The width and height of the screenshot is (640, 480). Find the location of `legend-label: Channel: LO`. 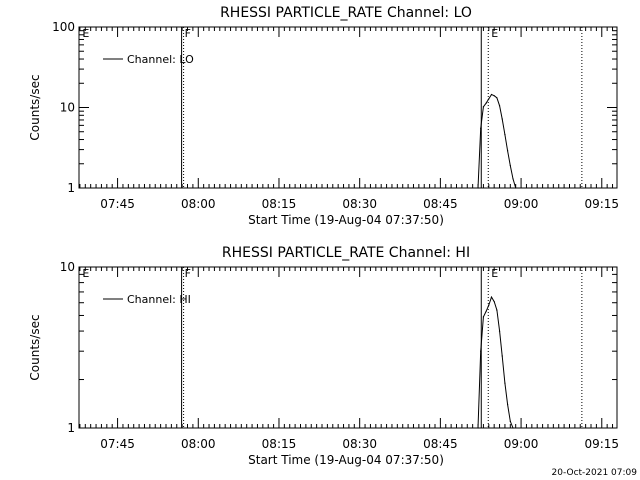

legend-label: Channel: LO is located at coordinates (160, 59).